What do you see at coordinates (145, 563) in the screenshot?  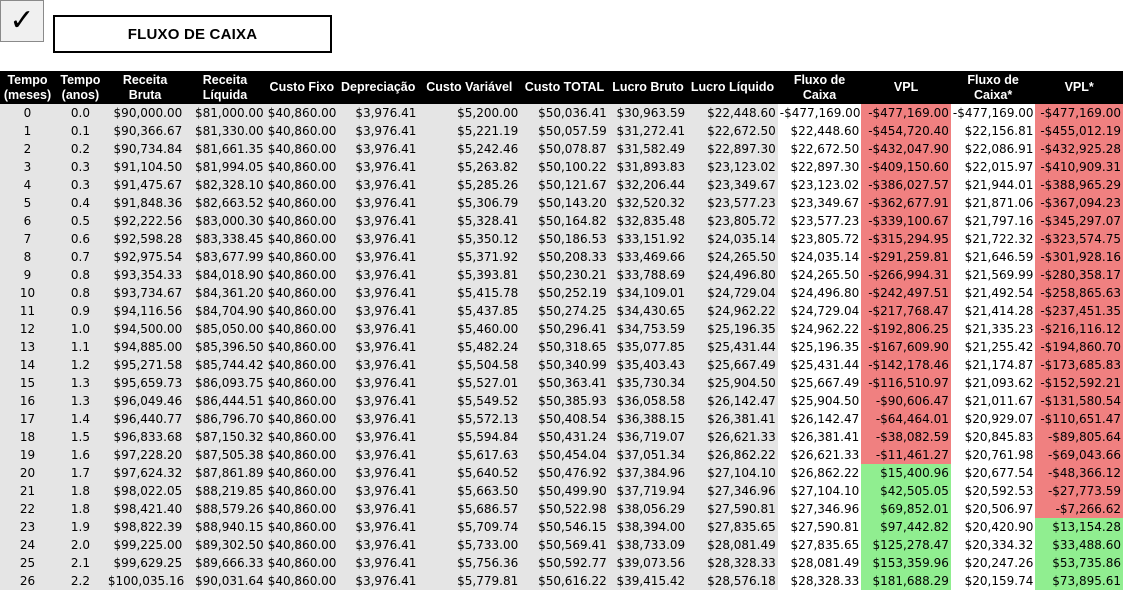 I see `col-receita-bruta-cell: $99,629.25` at bounding box center [145, 563].